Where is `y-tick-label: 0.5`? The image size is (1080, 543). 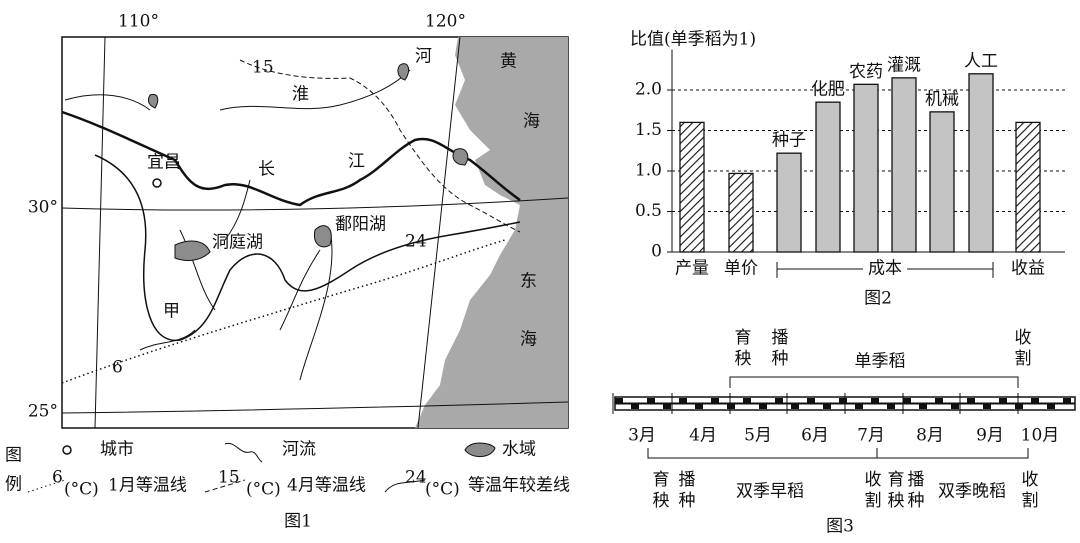
y-tick-label: 0.5 is located at coordinates (648, 211).